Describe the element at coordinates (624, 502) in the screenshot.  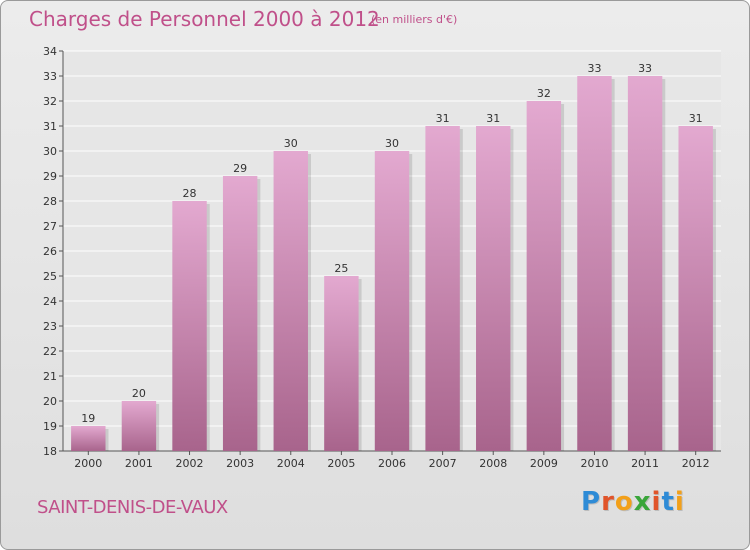
I see `logo-letter: o` at that location.